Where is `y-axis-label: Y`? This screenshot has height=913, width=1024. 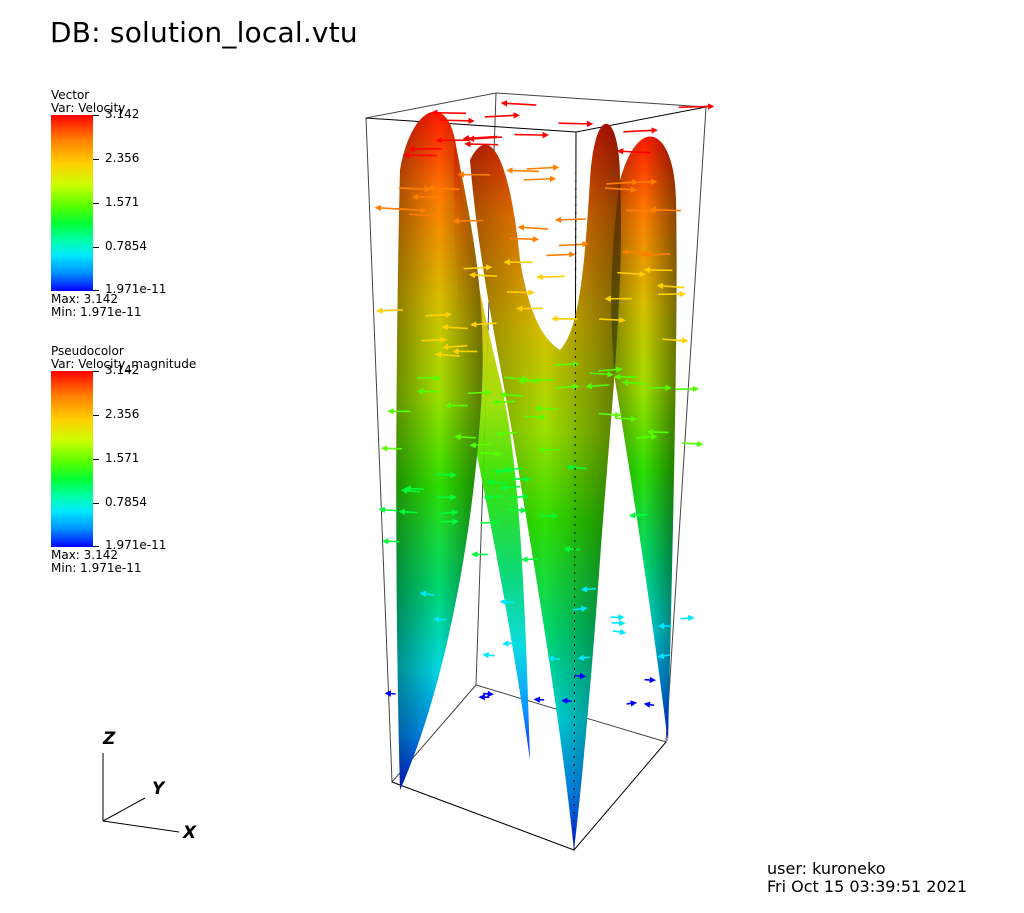 y-axis-label: Y is located at coordinates (158, 789).